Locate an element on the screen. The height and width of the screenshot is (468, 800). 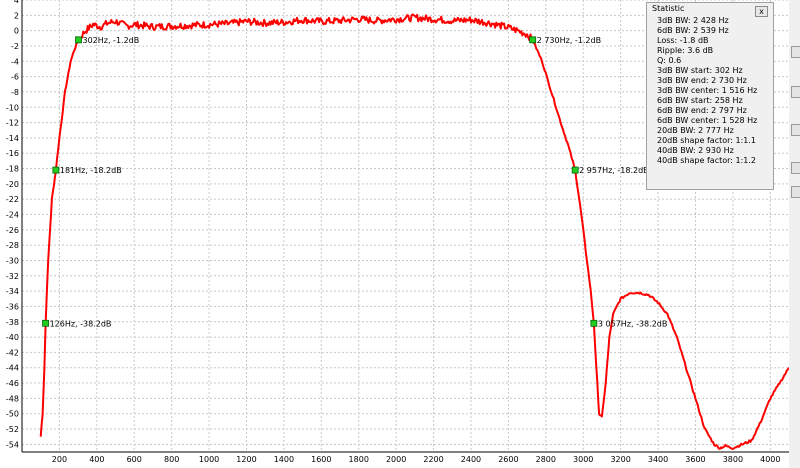
y-tick-label: -44 is located at coordinates (12, 368).